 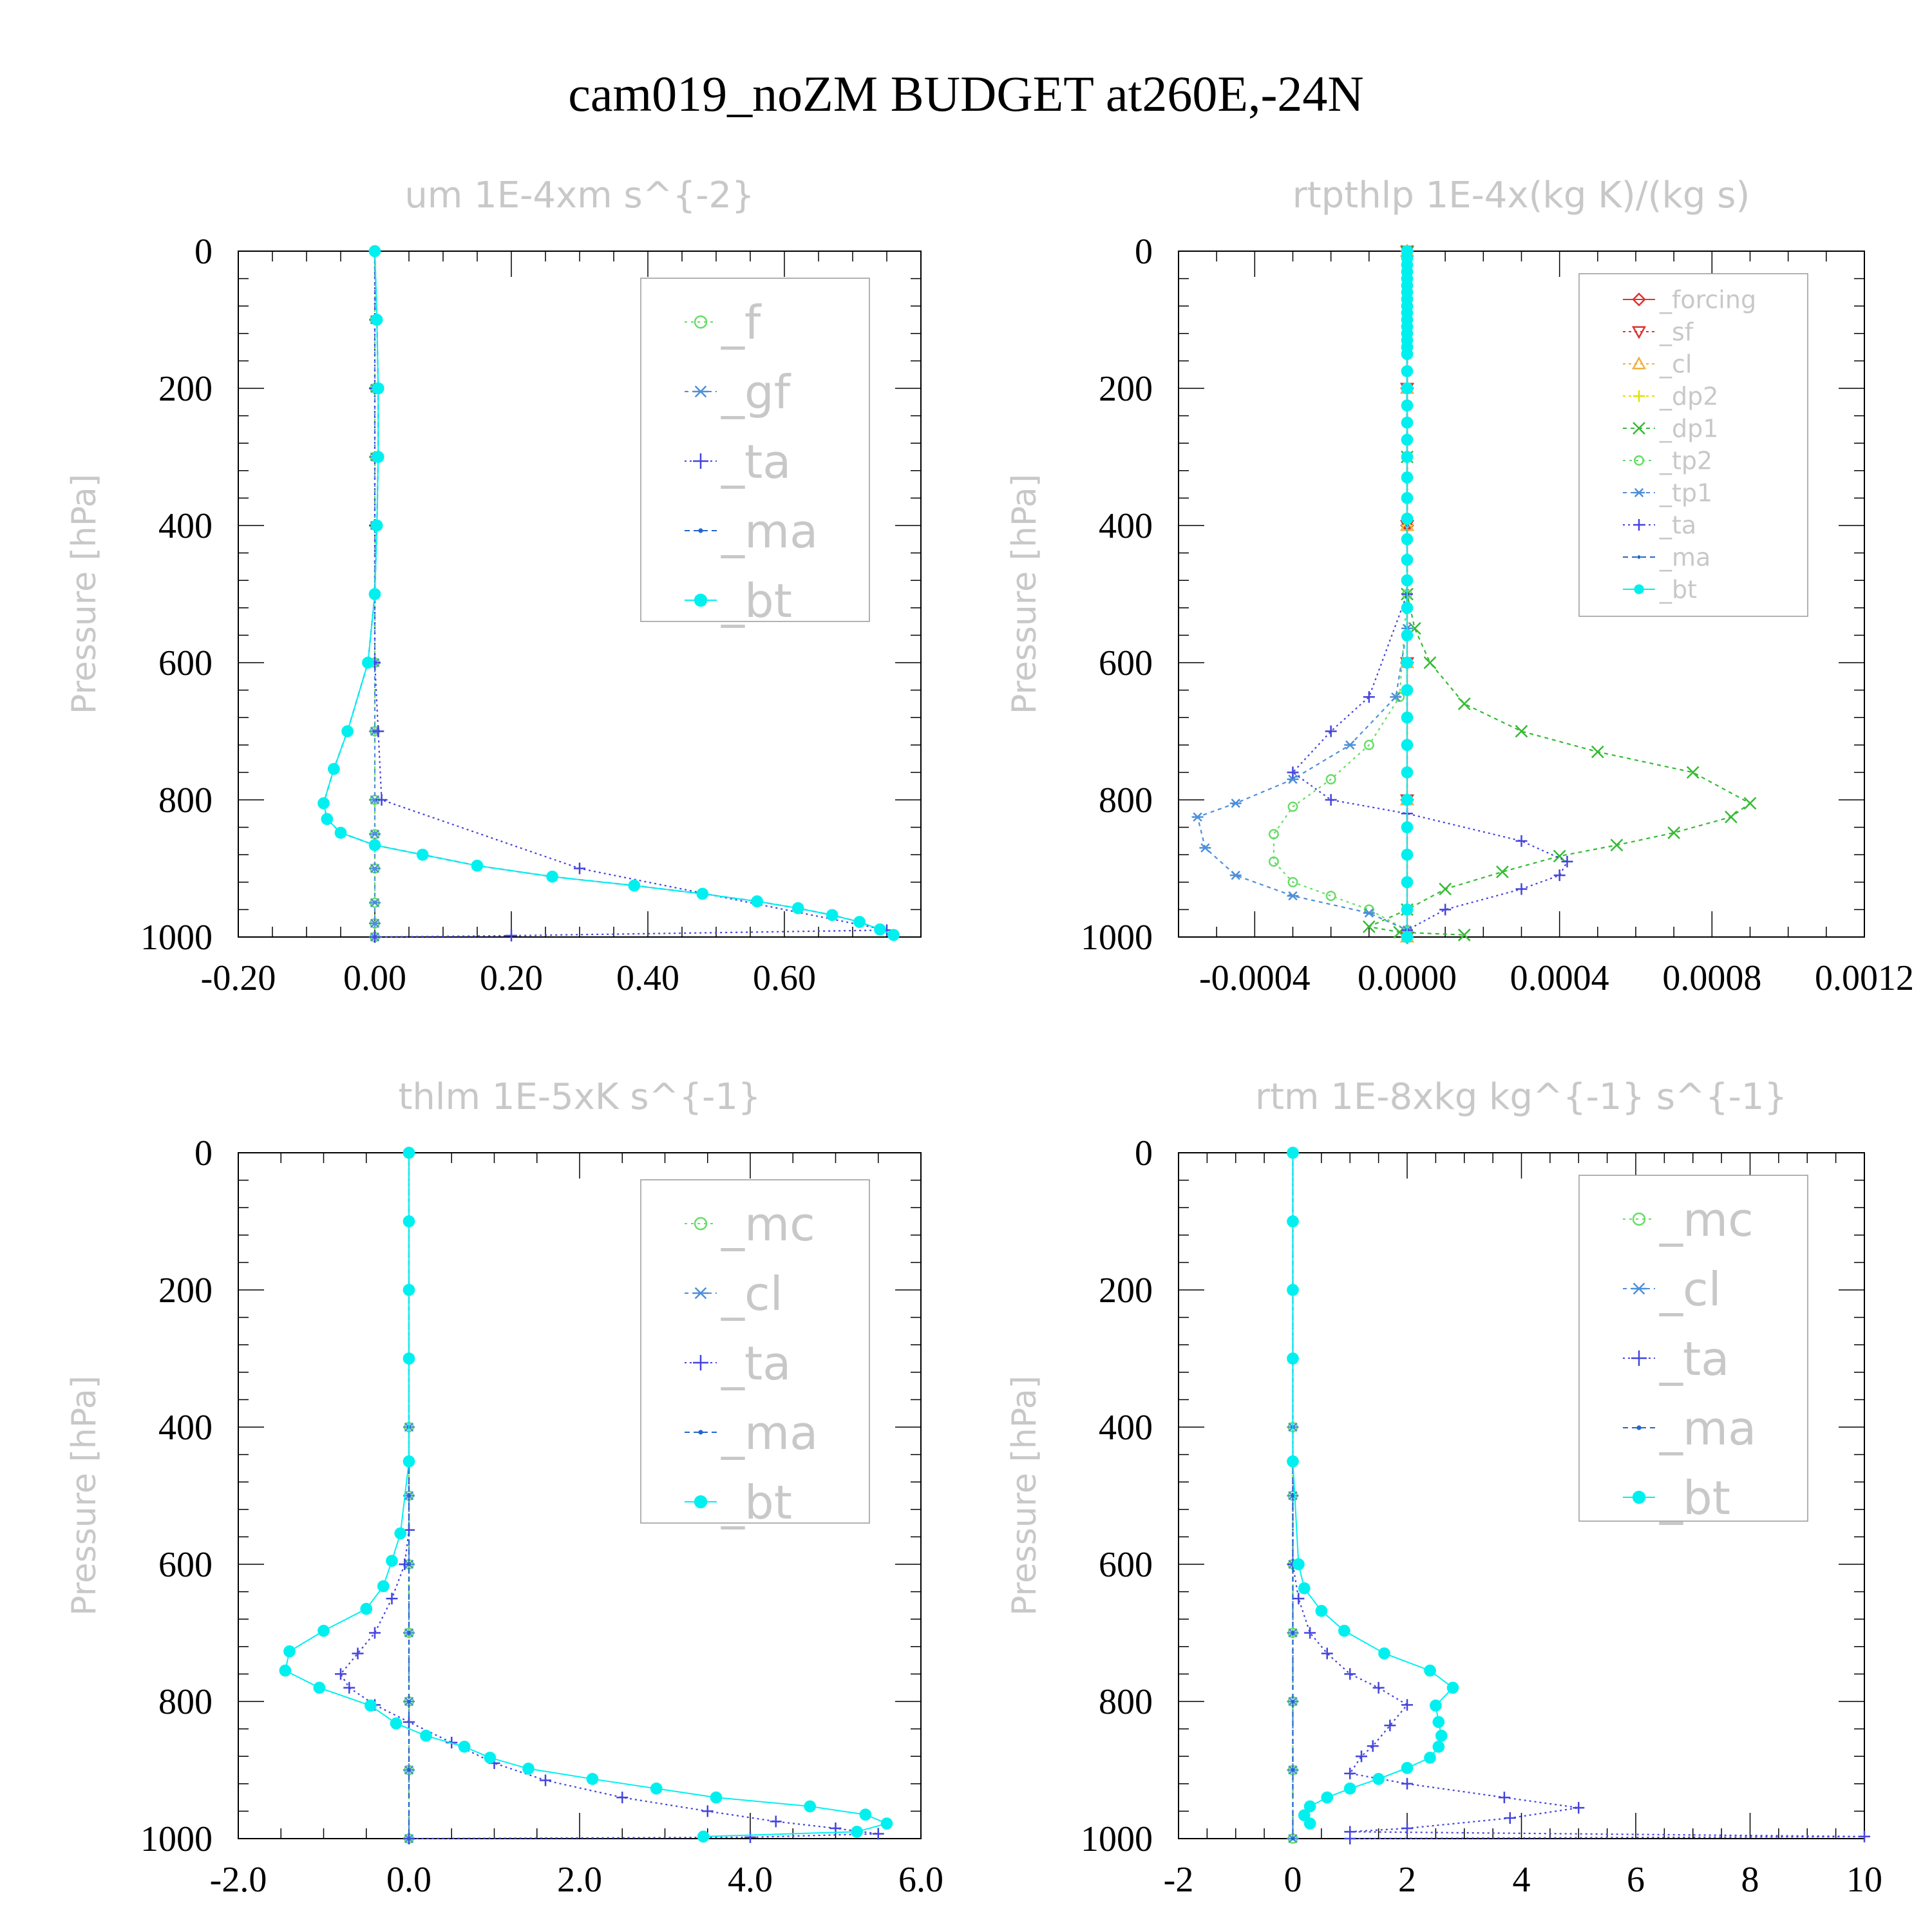 I want to click on legend-entry: _tp2, so click(x=1667, y=461).